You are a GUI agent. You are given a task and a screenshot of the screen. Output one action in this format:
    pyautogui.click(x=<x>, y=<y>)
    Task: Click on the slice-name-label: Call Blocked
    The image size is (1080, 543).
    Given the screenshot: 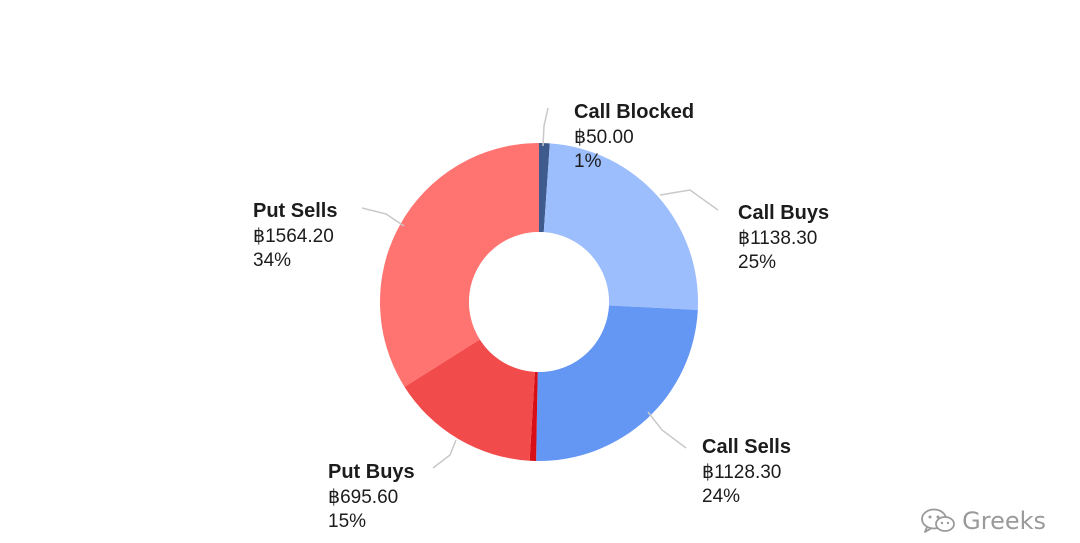 What is the action you would take?
    pyautogui.click(x=634, y=112)
    